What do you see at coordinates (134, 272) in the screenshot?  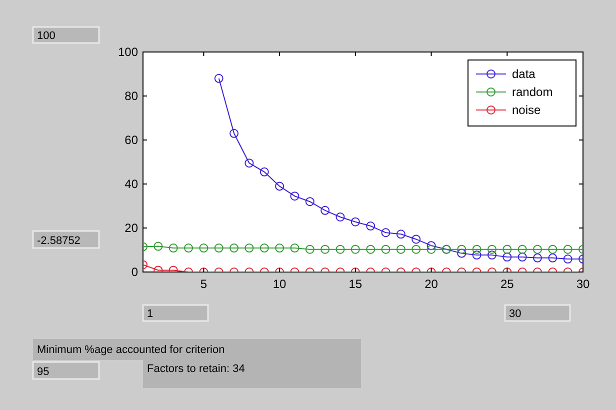 I see `y-tick-label: 0` at bounding box center [134, 272].